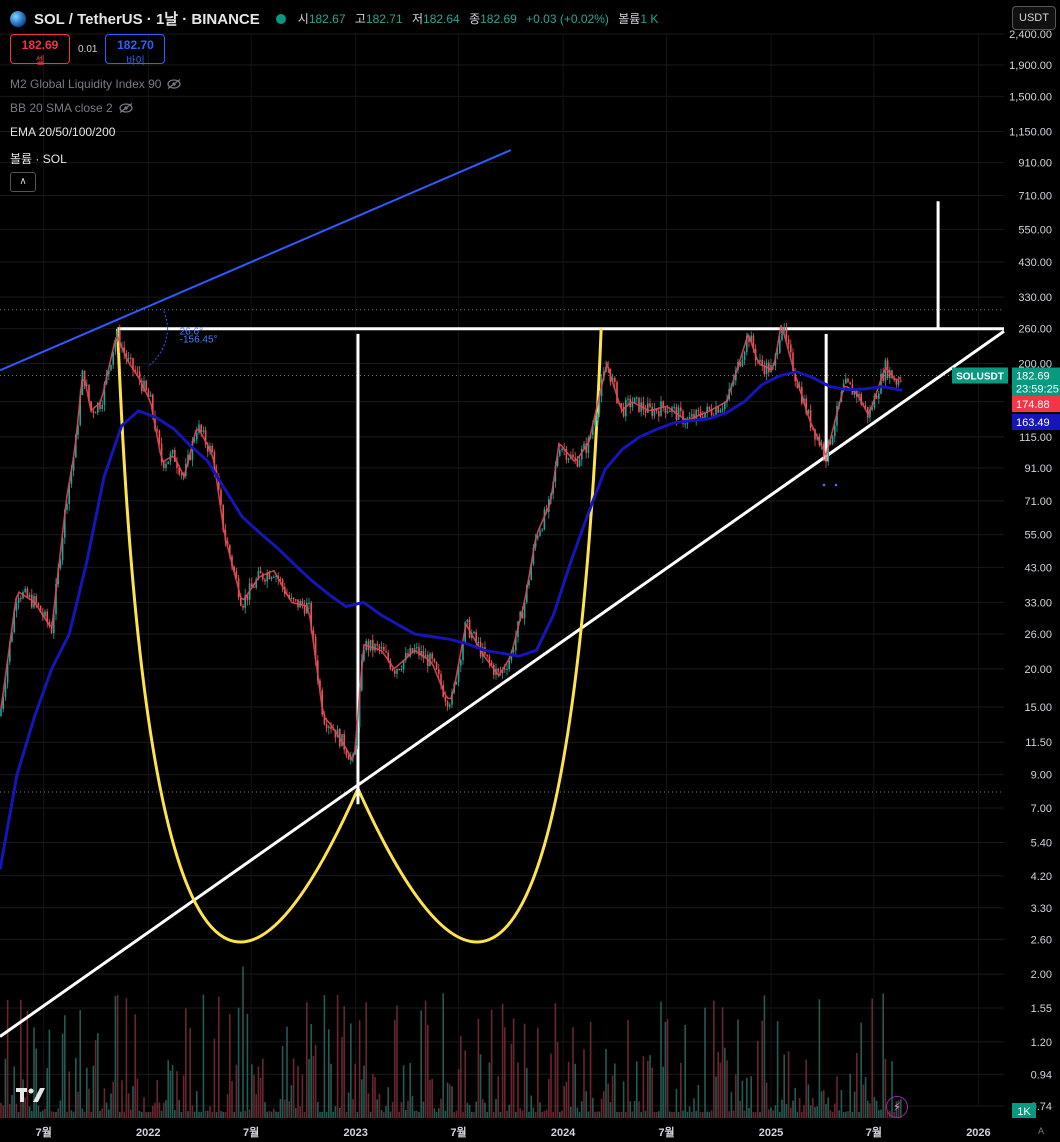  Describe the element at coordinates (71, 108) in the screenshot. I see `indicator-bb: BB 20 SMA close 2` at that location.